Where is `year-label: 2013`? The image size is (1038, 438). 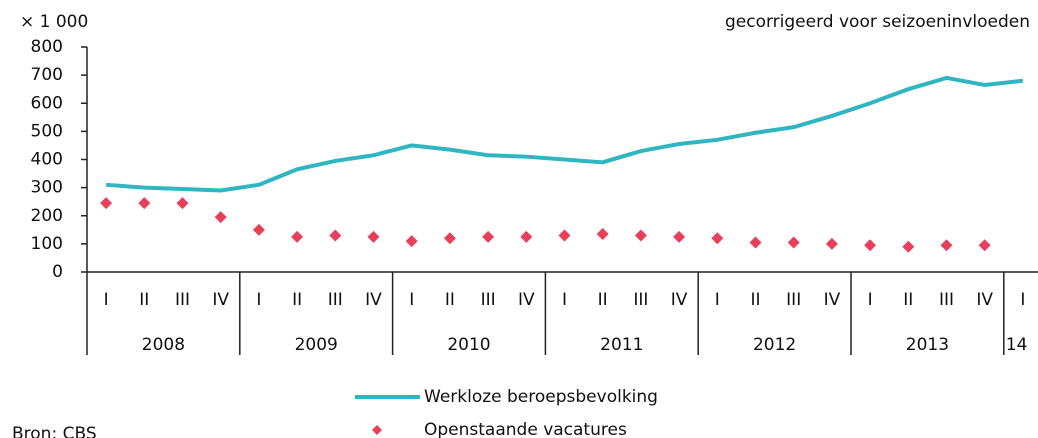
year-label: 2013 is located at coordinates (927, 345).